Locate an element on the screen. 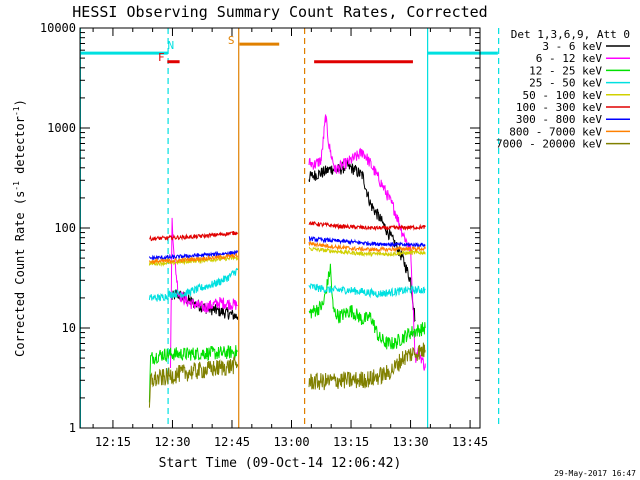  y-tick-label: 1000 is located at coordinates (61, 128).